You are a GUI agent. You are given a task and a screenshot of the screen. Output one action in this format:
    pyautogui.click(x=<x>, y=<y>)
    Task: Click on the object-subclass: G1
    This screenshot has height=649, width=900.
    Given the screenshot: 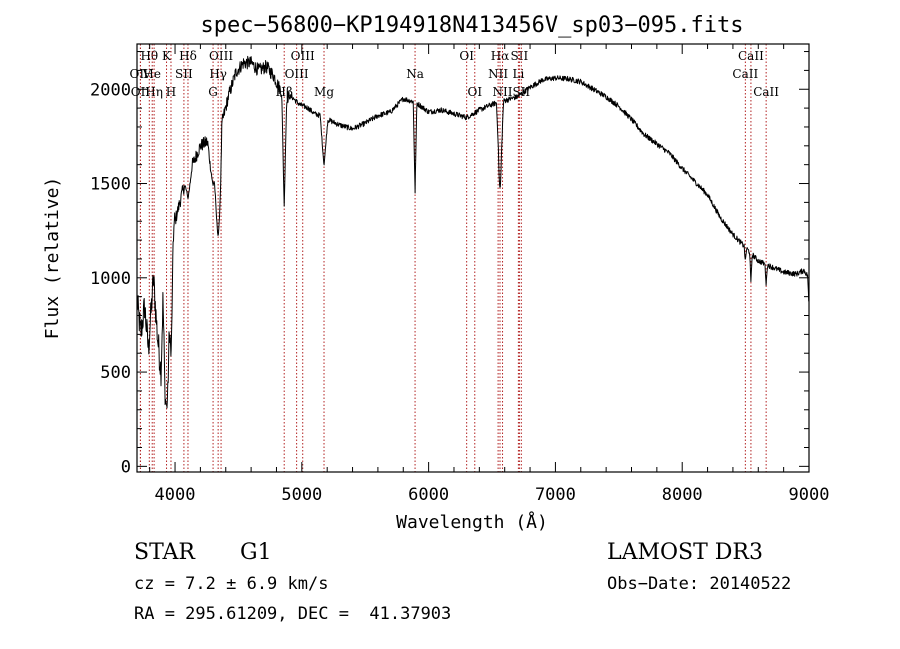 What is the action you would take?
    pyautogui.click(x=256, y=552)
    